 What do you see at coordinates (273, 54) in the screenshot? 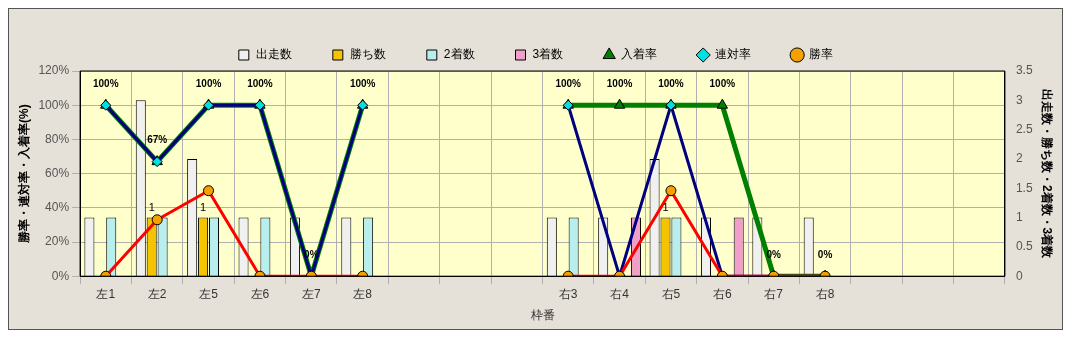
I see `legend-label: 出走数` at bounding box center [273, 54].